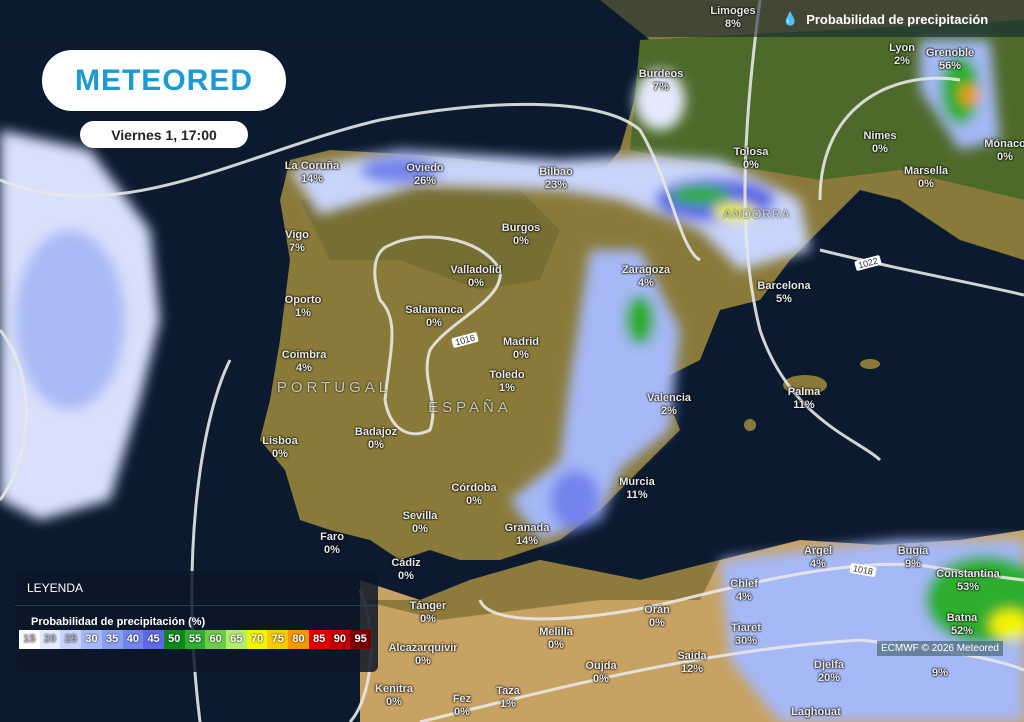  What do you see at coordinates (757, 214) in the screenshot?
I see `country-label-andorra: ANDORRA` at bounding box center [757, 214].